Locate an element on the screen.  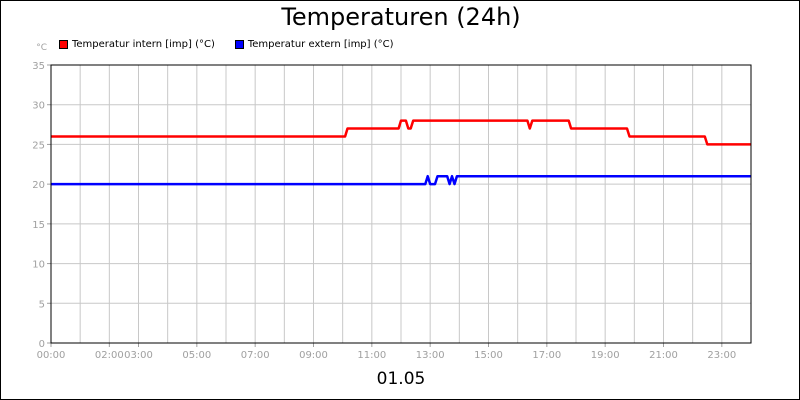
legend-entry-extern: Temperatur extern [imp] (°C) is located at coordinates (314, 44).